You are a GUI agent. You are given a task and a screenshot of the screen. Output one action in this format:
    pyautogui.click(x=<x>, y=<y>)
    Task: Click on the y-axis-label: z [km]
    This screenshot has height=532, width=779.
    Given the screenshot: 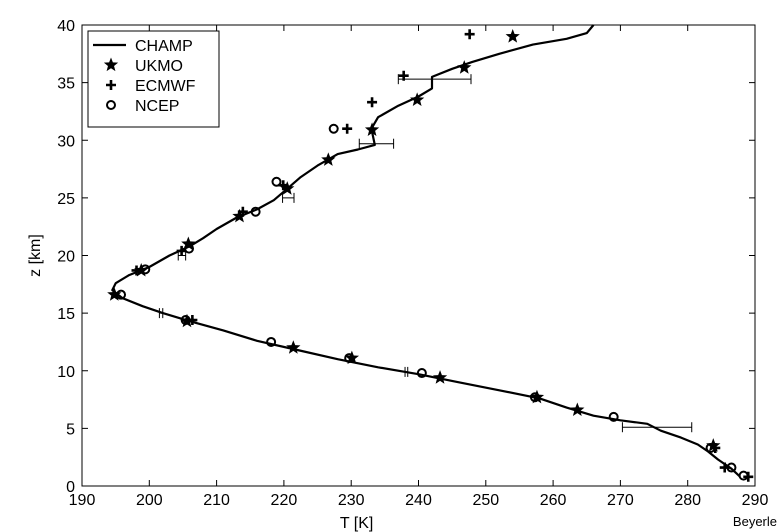 What is the action you would take?
    pyautogui.click(x=35, y=255)
    